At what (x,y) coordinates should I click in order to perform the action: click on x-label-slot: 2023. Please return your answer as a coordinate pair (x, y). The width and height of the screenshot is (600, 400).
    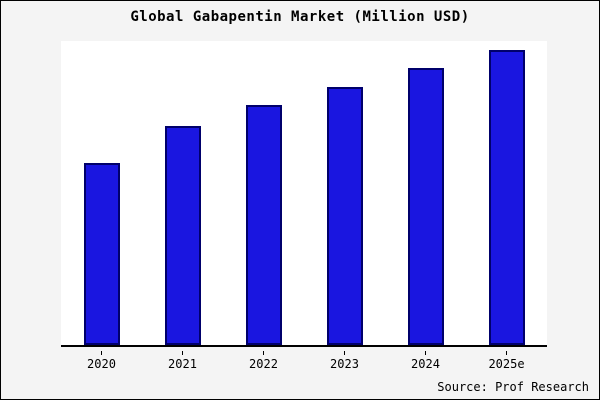
    Looking at the image, I should click on (344, 361).